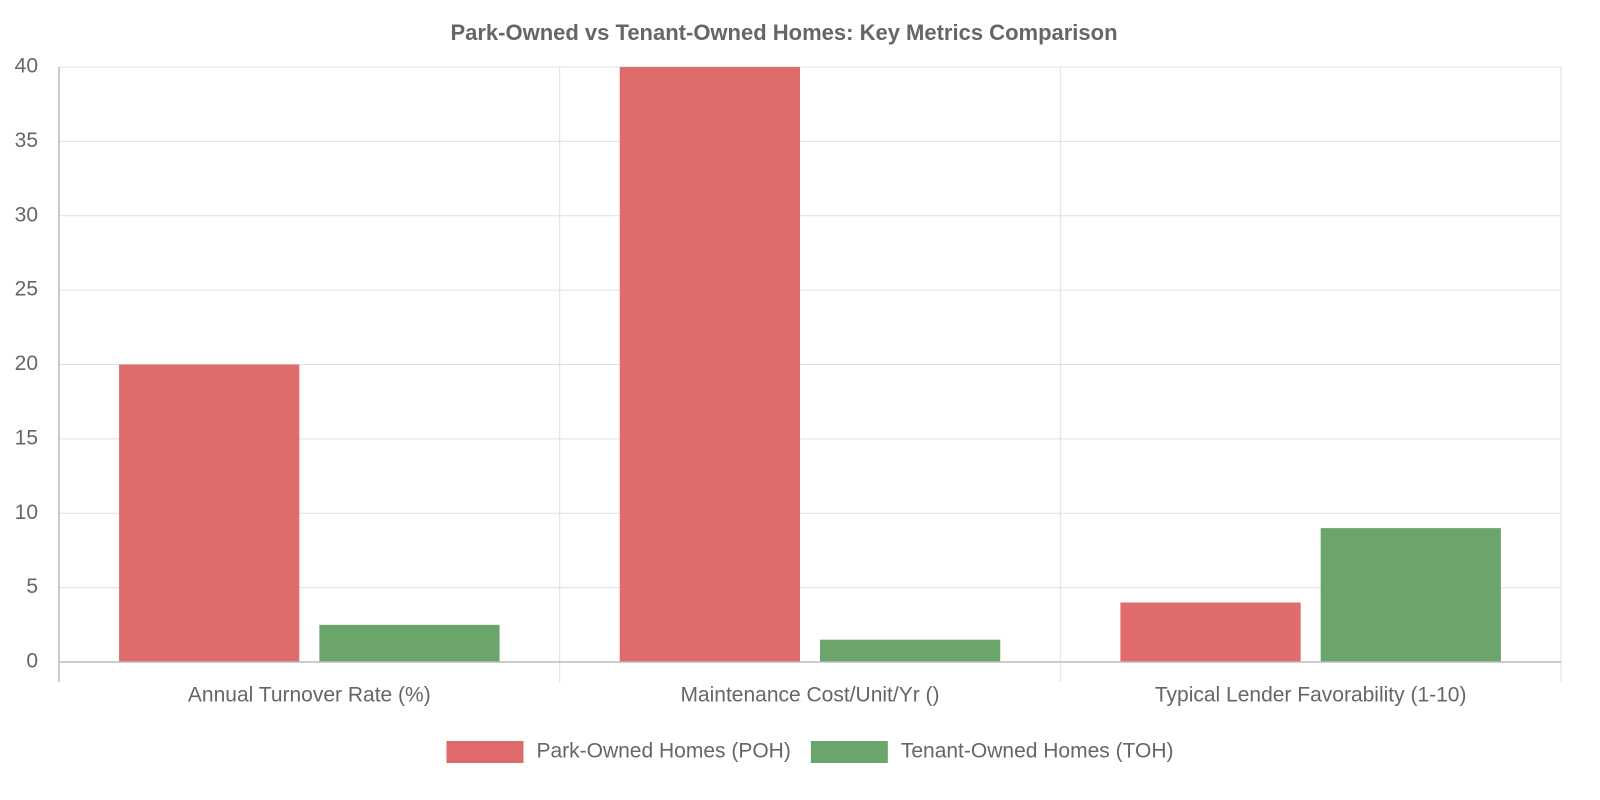  Describe the element at coordinates (26, 214) in the screenshot. I see `y-tick-label: 30` at that location.